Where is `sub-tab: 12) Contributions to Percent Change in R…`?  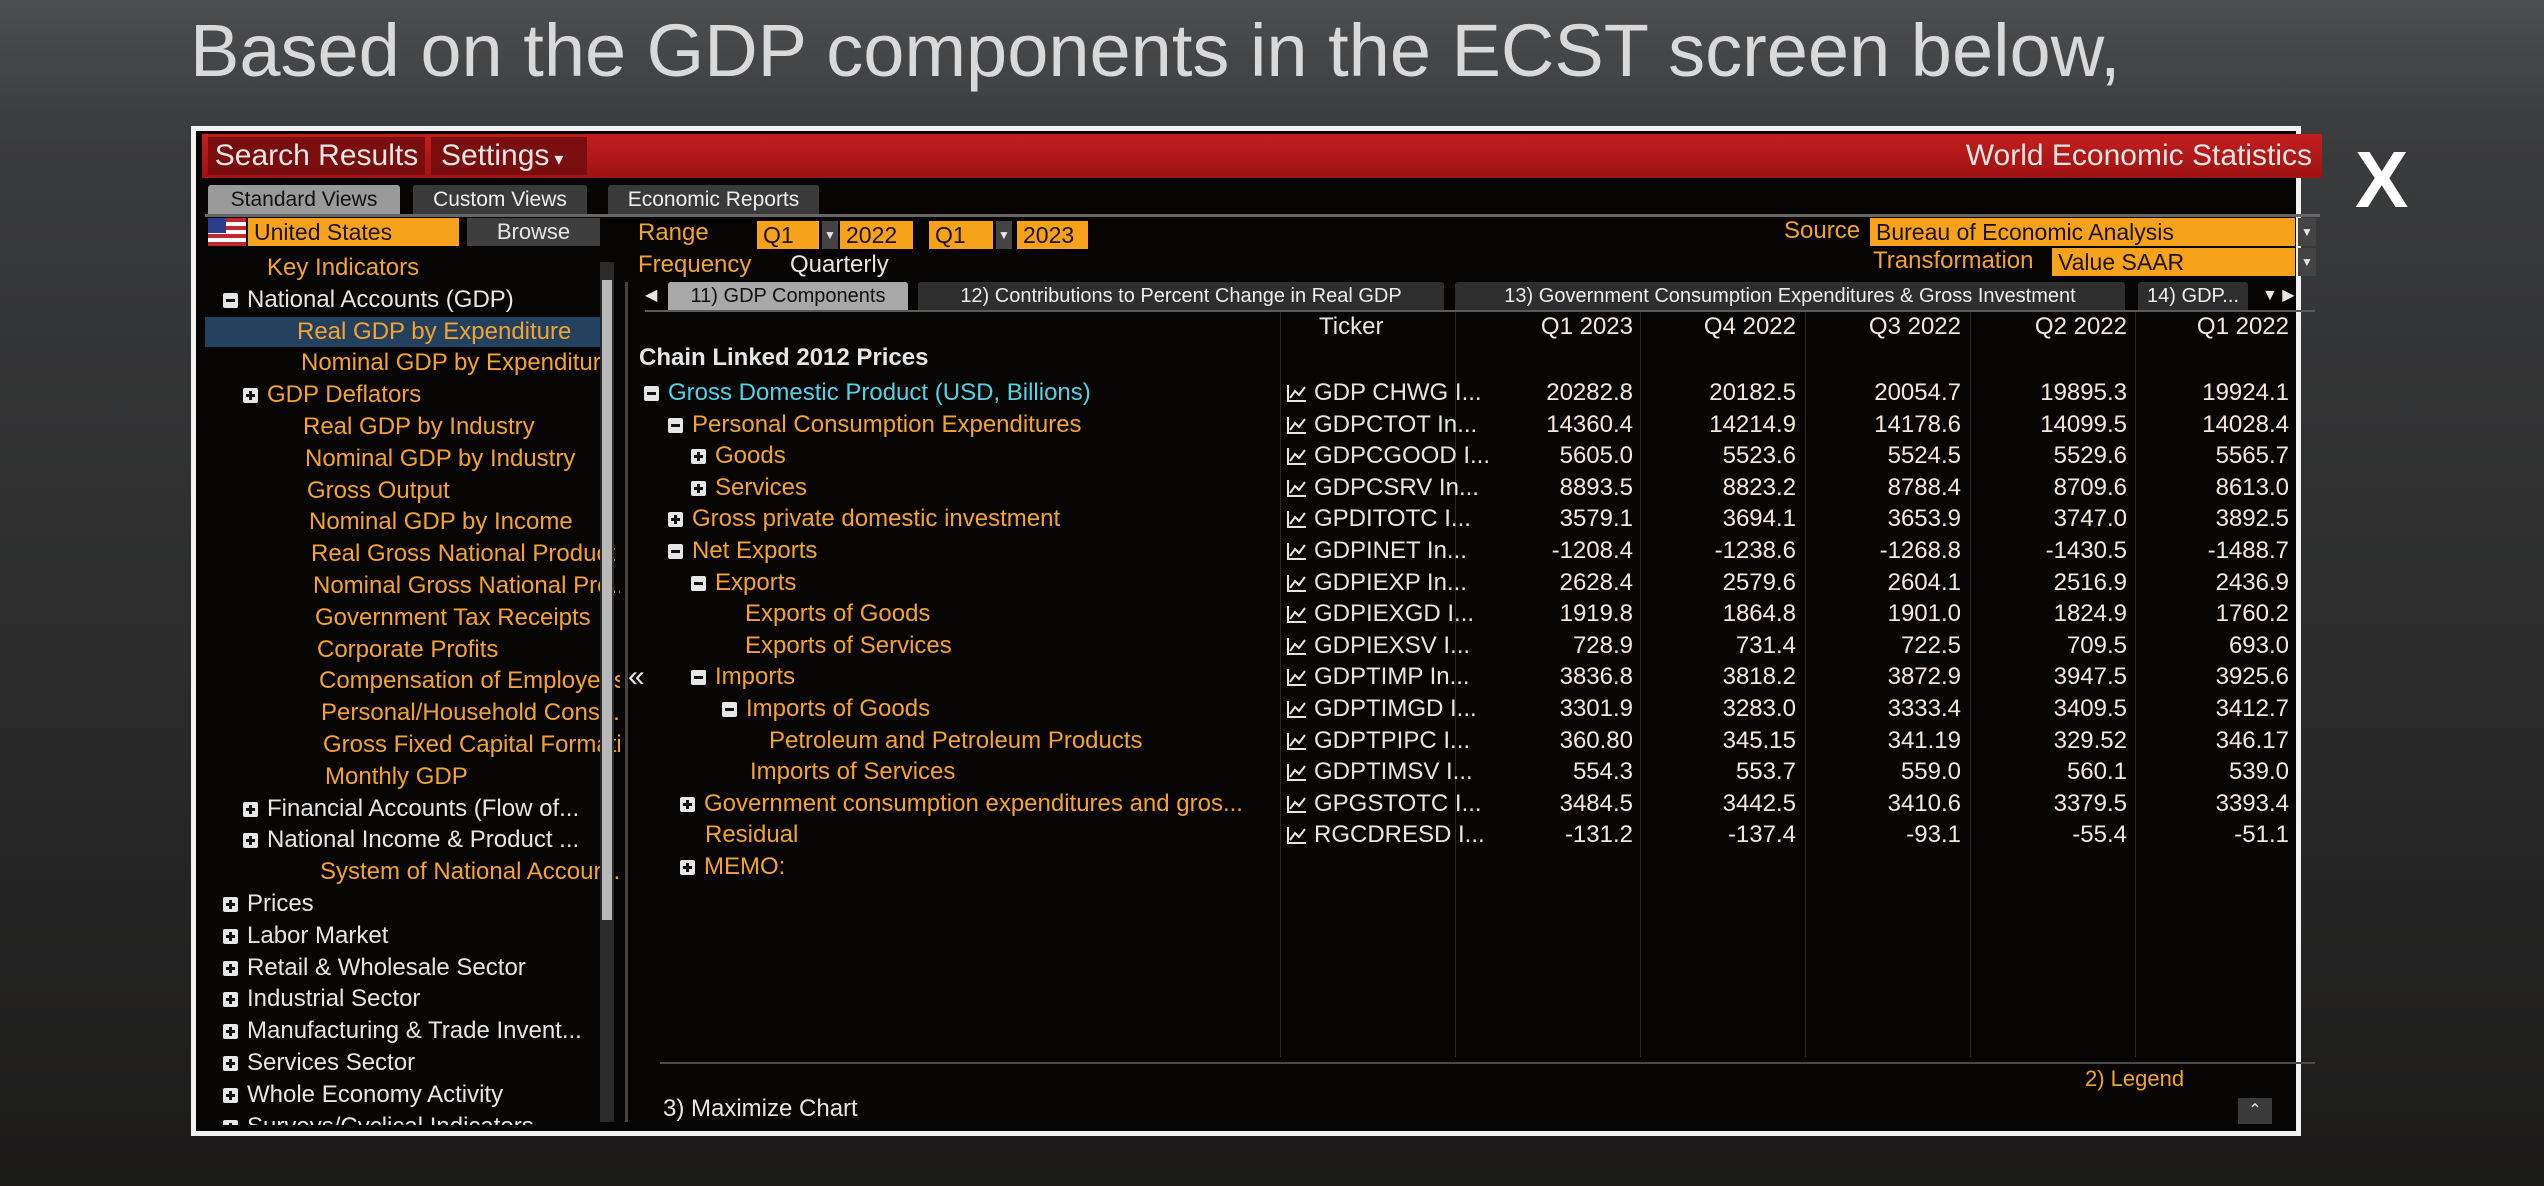
sub-tab: 12) Contributions to Percent Change in R… is located at coordinates (1181, 296).